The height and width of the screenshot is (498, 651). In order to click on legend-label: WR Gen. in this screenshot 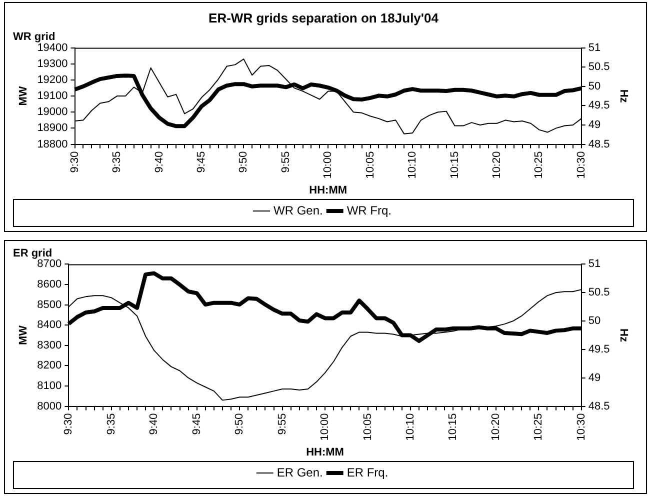, I will do `click(298, 210)`.